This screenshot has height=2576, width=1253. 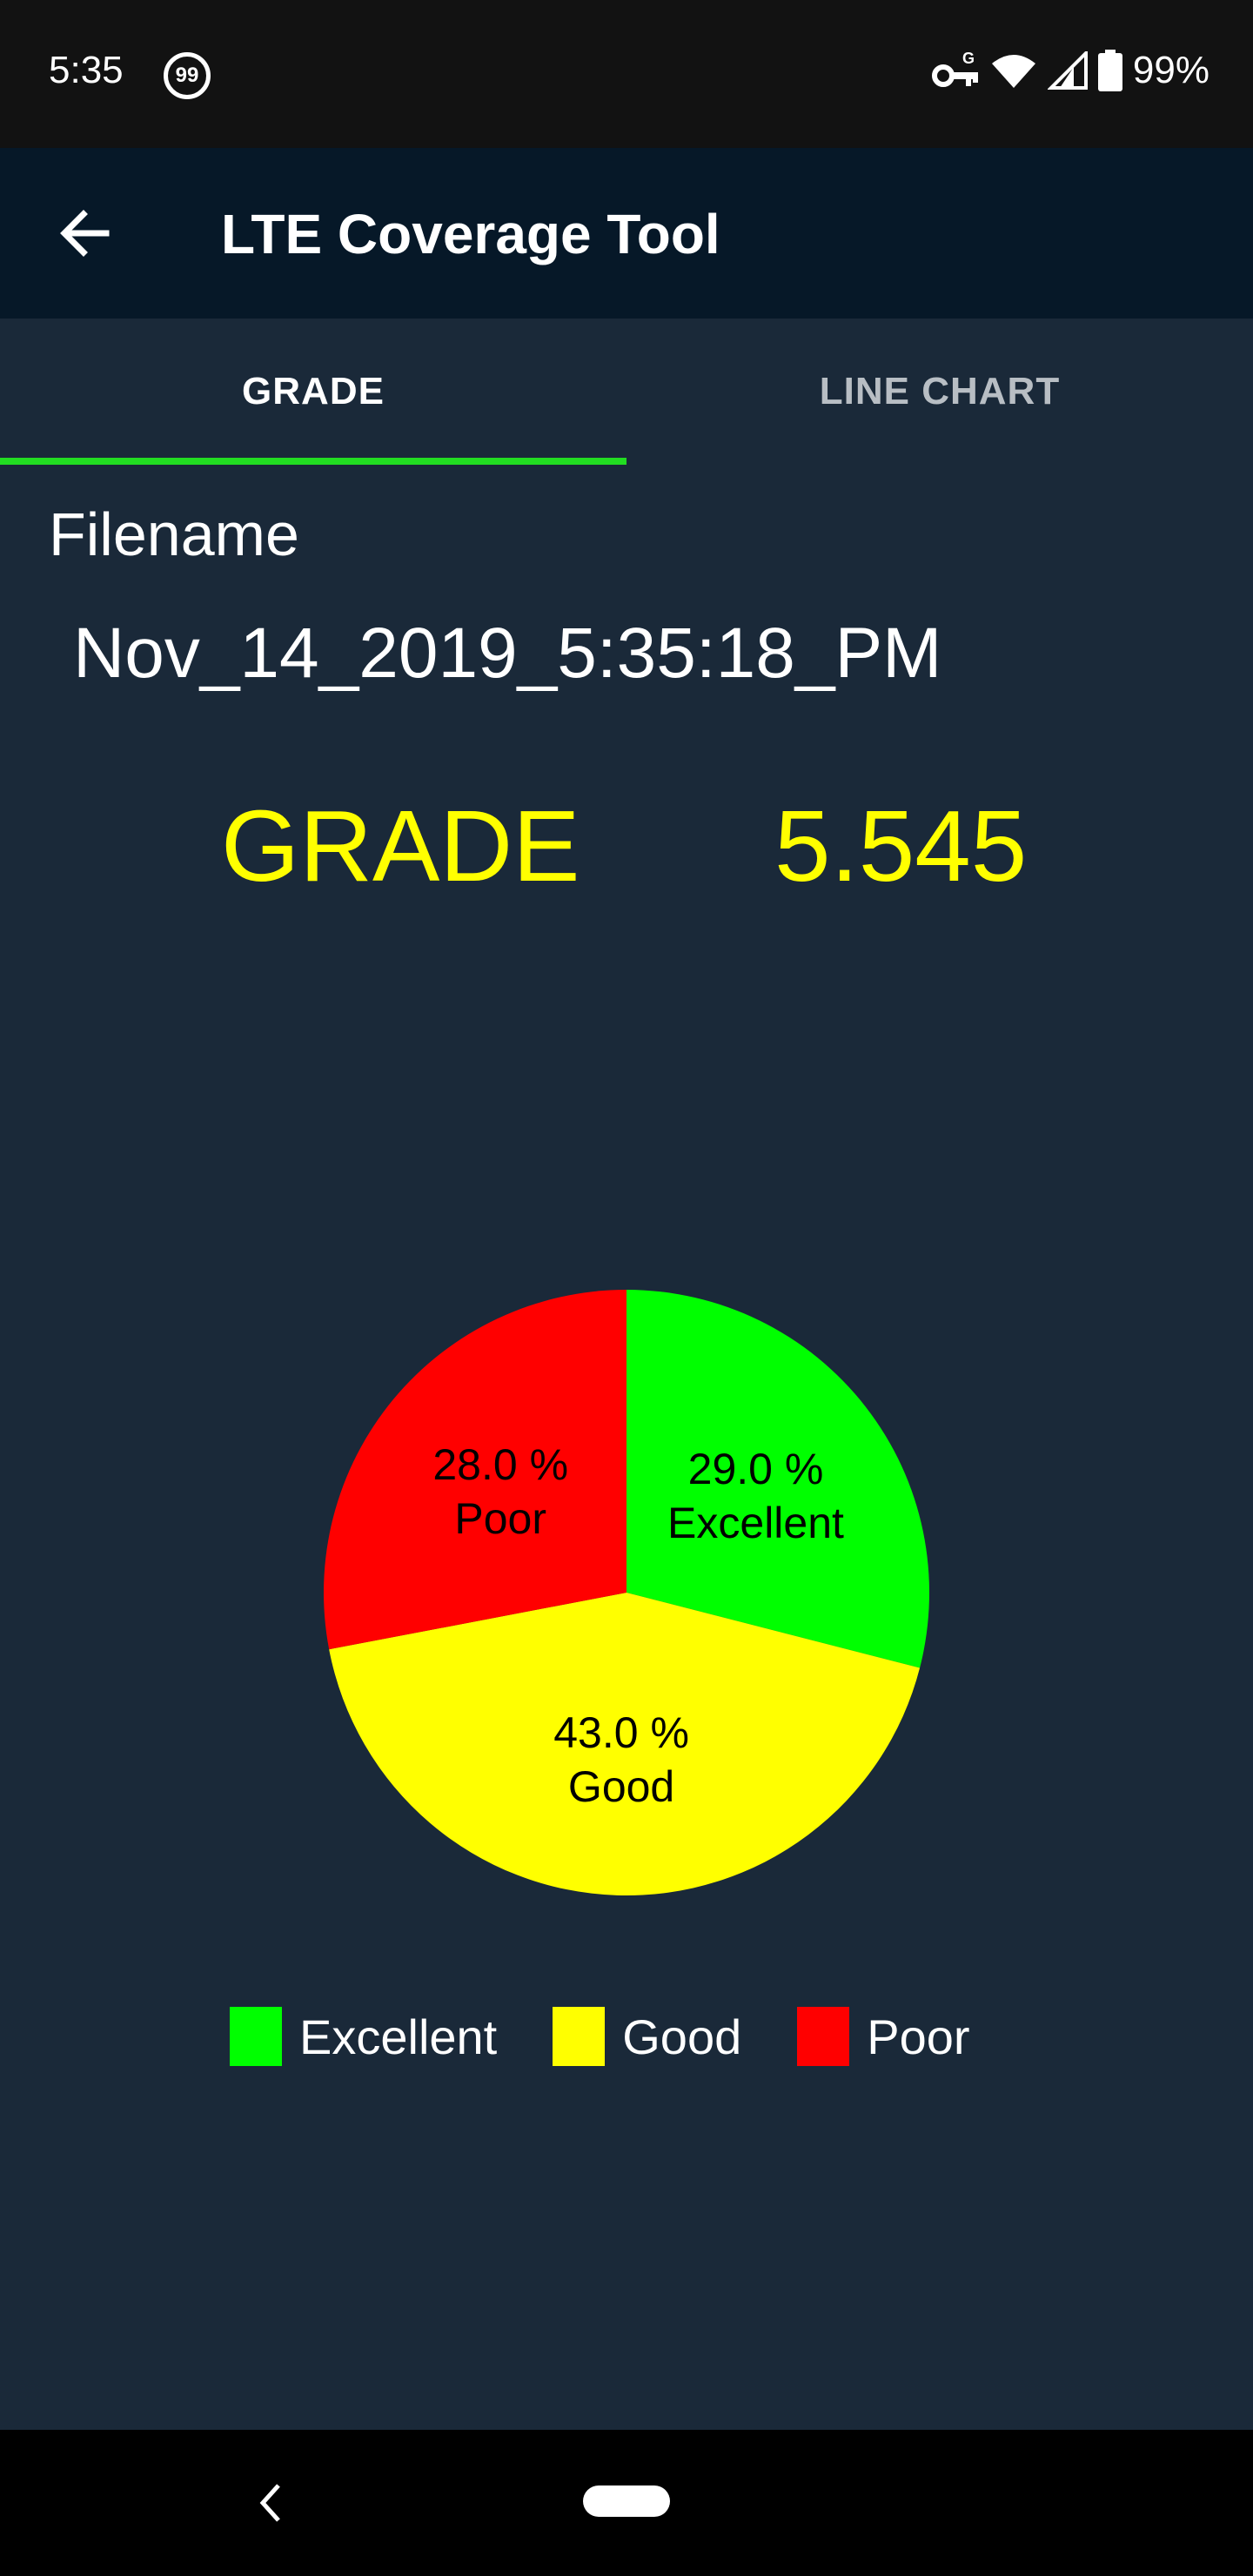 I want to click on battery-icon, so click(x=1109, y=71).